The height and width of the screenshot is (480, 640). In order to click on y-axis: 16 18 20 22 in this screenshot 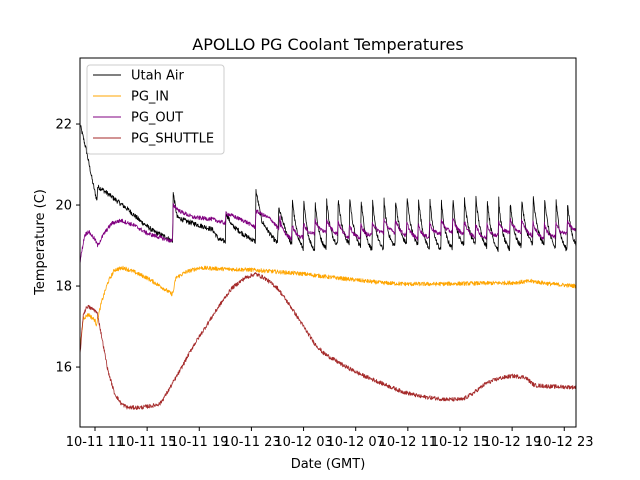, I will do `click(67, 247)`.